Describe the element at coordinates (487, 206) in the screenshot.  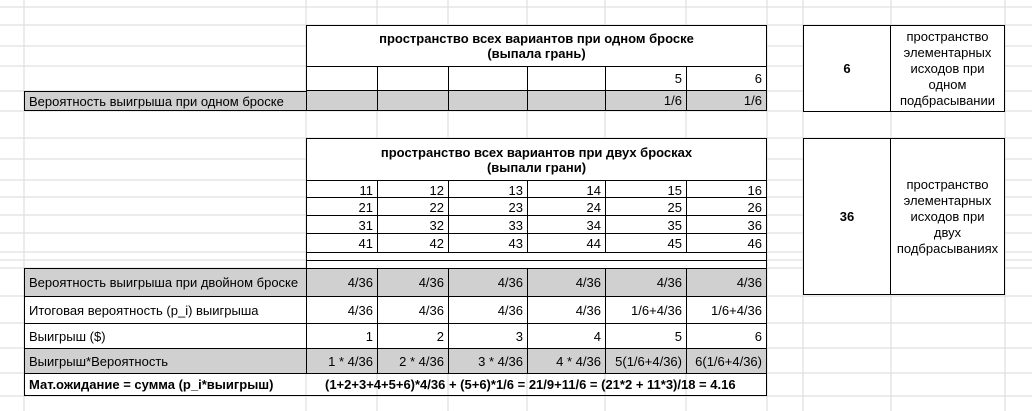
I see `outcome-cell: 23` at that location.